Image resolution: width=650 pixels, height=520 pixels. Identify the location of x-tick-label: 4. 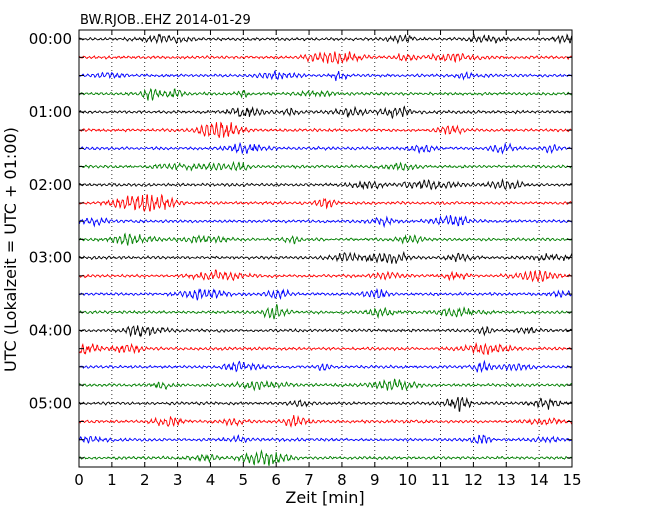
(211, 480).